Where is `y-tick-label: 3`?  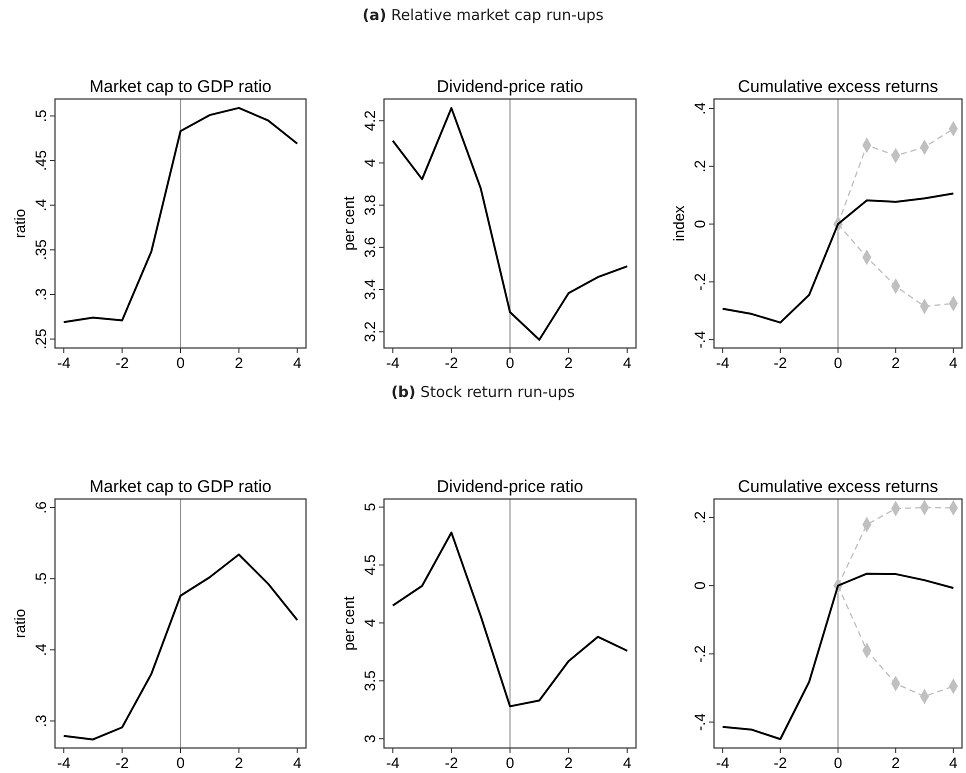 y-tick-label: 3 is located at coordinates (370, 738).